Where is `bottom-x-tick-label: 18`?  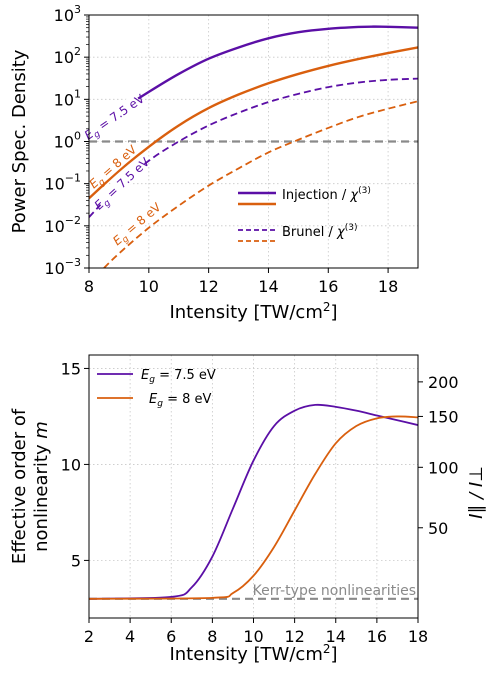
bottom-x-tick-label: 18 is located at coordinates (418, 636).